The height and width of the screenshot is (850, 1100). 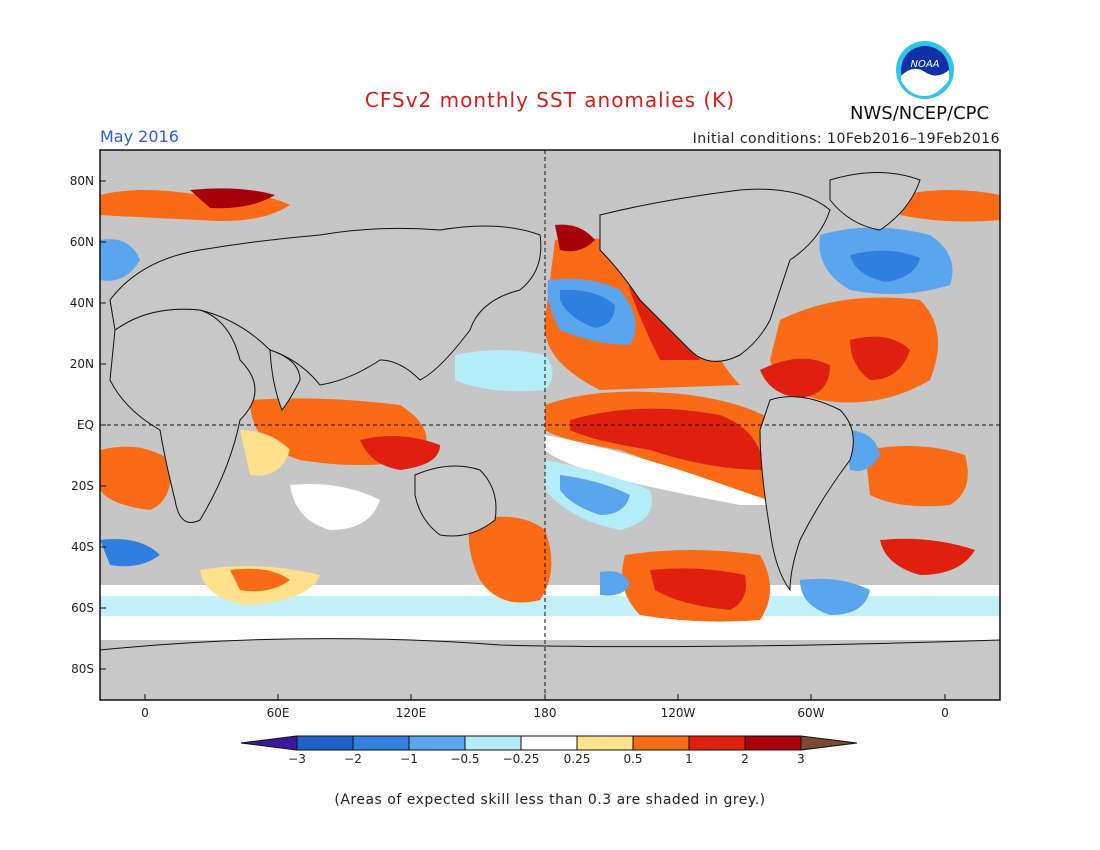 I want to click on lat-label: 40S, so click(x=82, y=547).